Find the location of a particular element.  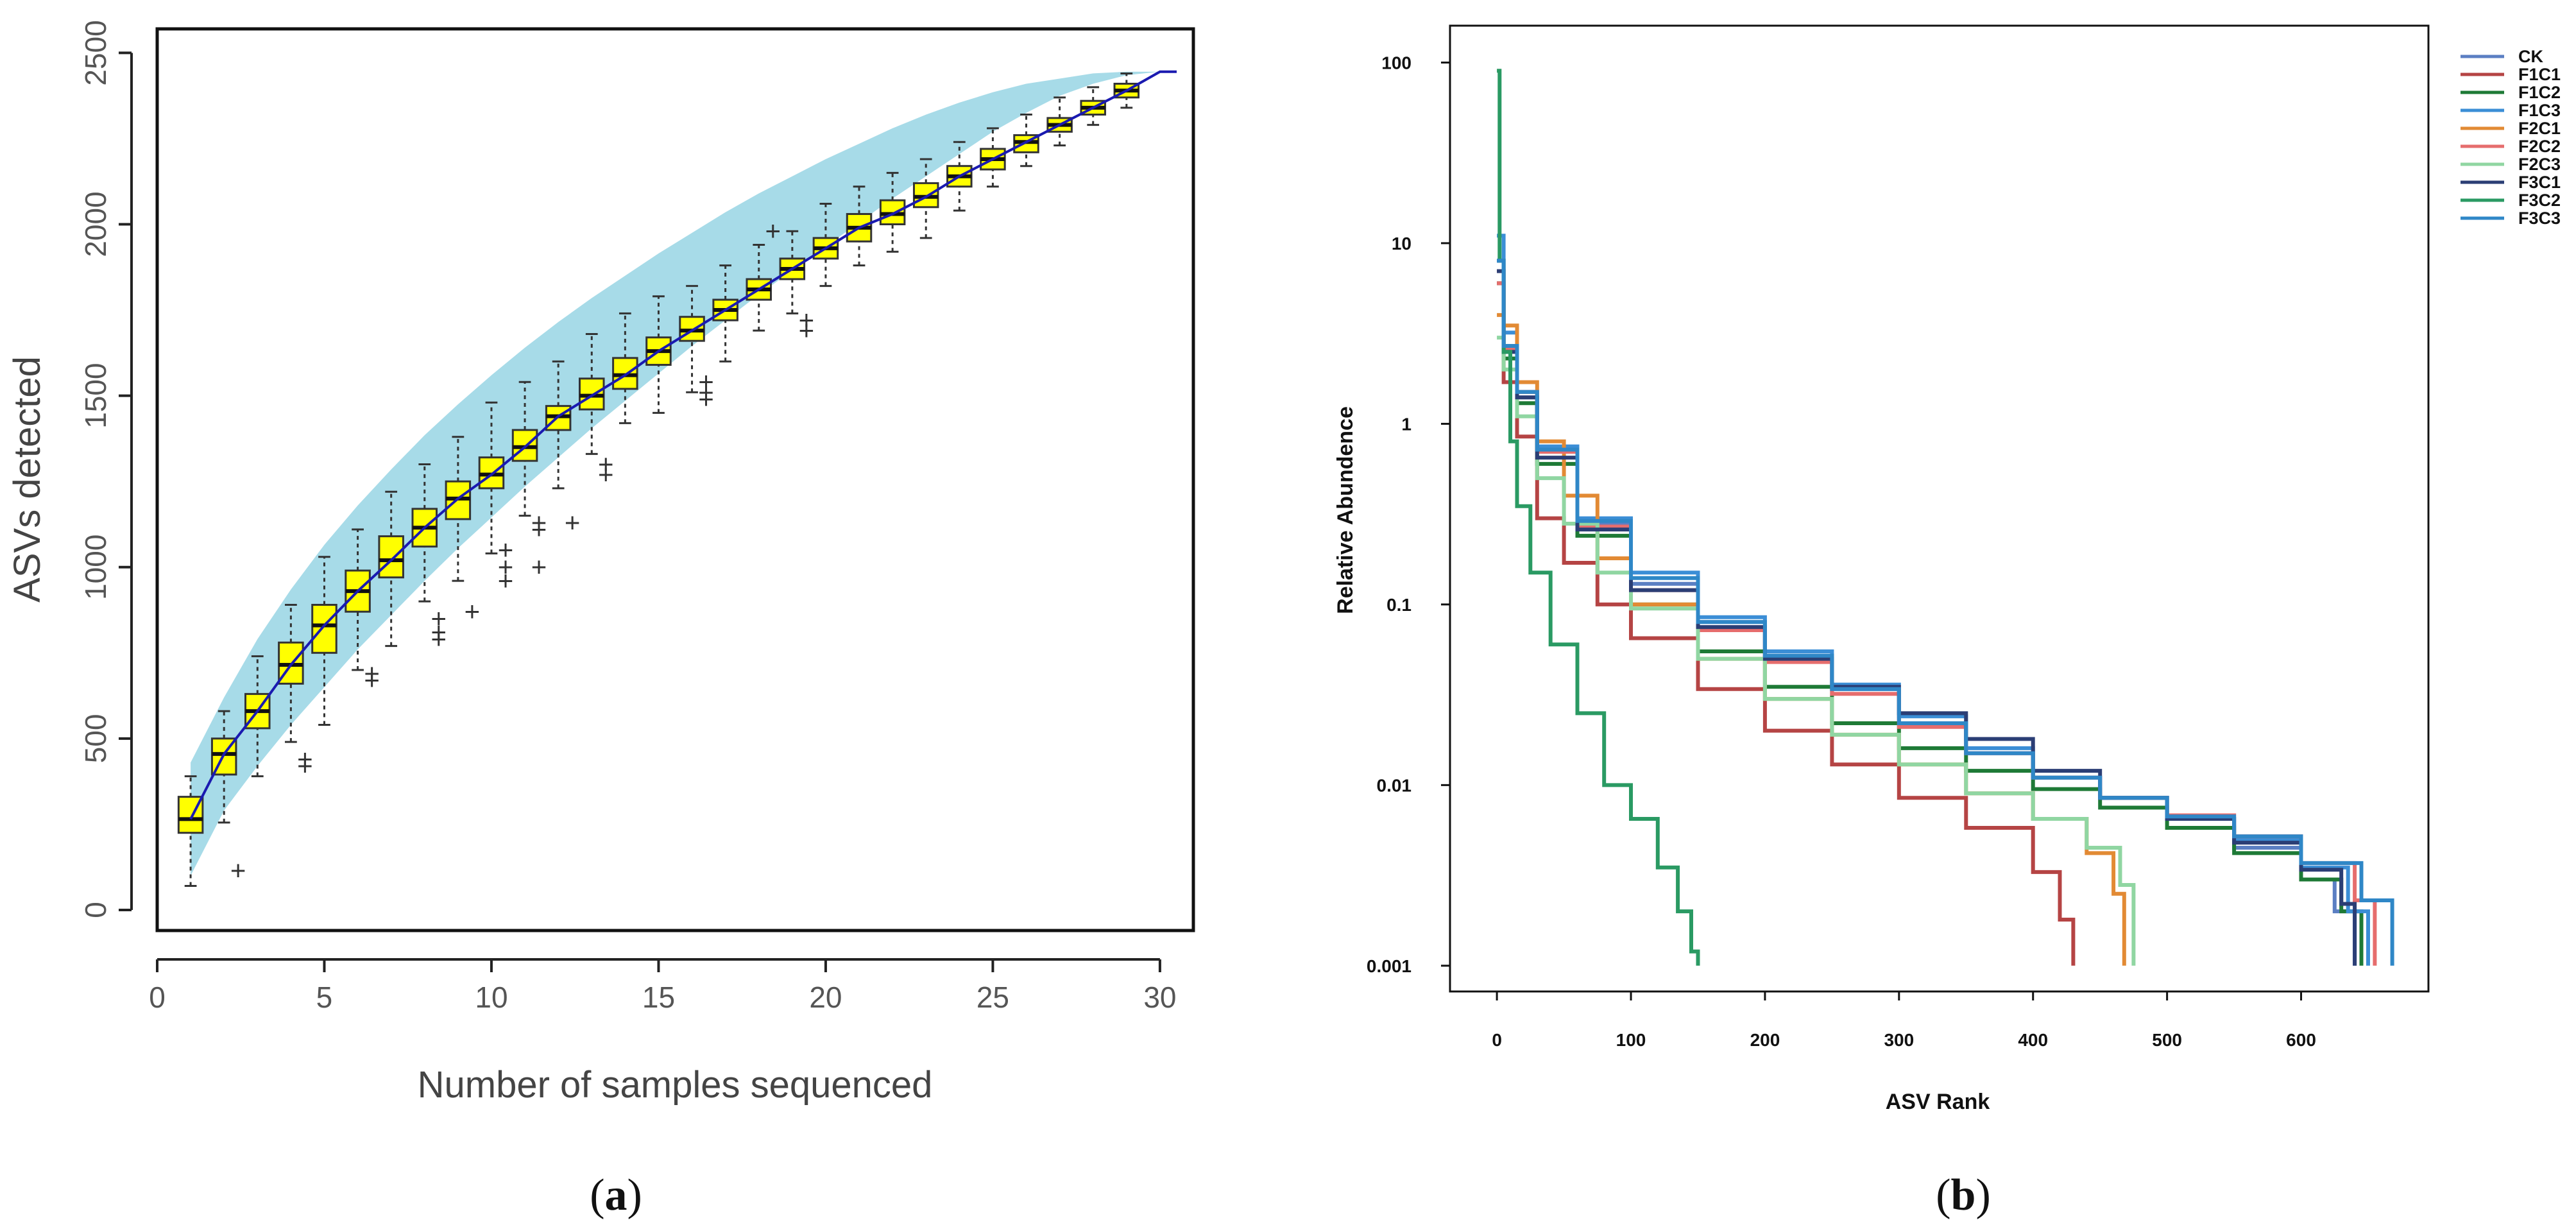

legend-label-ck: CK is located at coordinates (2530, 56).